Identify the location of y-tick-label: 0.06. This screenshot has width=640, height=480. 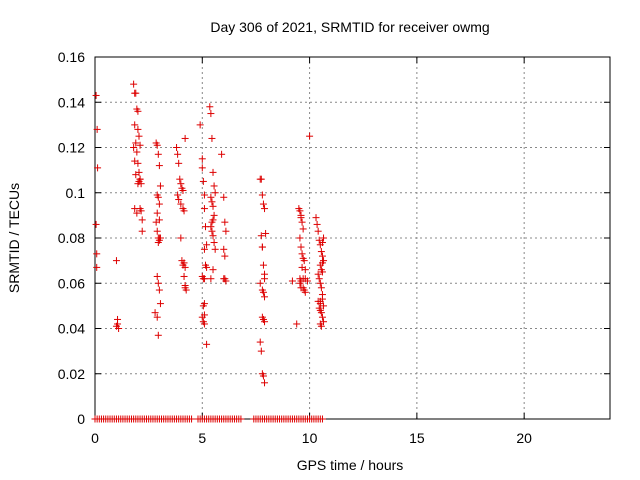
(71, 283).